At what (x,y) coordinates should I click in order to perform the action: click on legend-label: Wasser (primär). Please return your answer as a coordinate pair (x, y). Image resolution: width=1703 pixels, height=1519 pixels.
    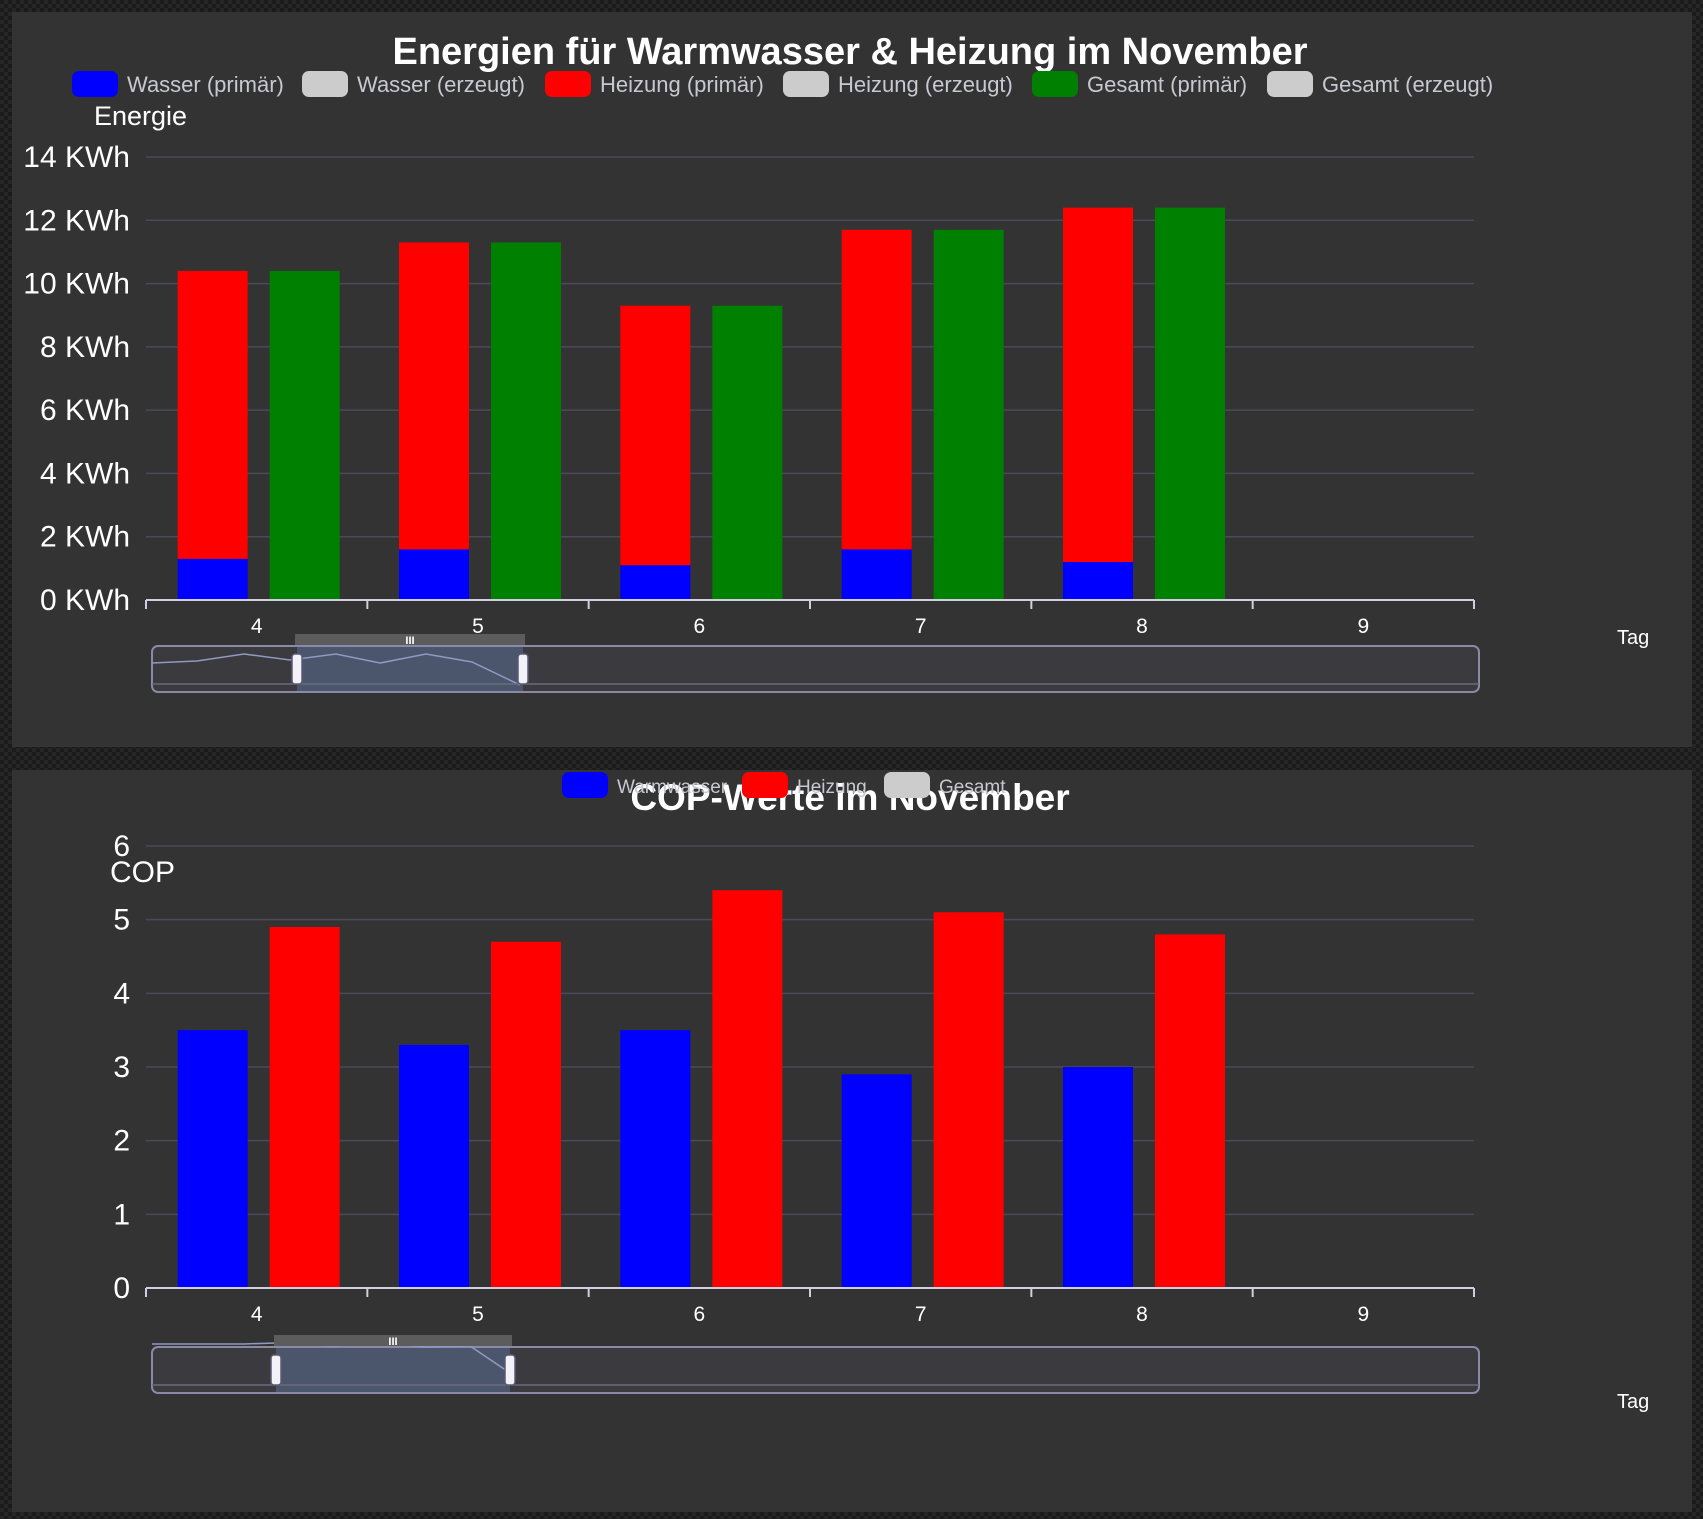
    Looking at the image, I should click on (205, 84).